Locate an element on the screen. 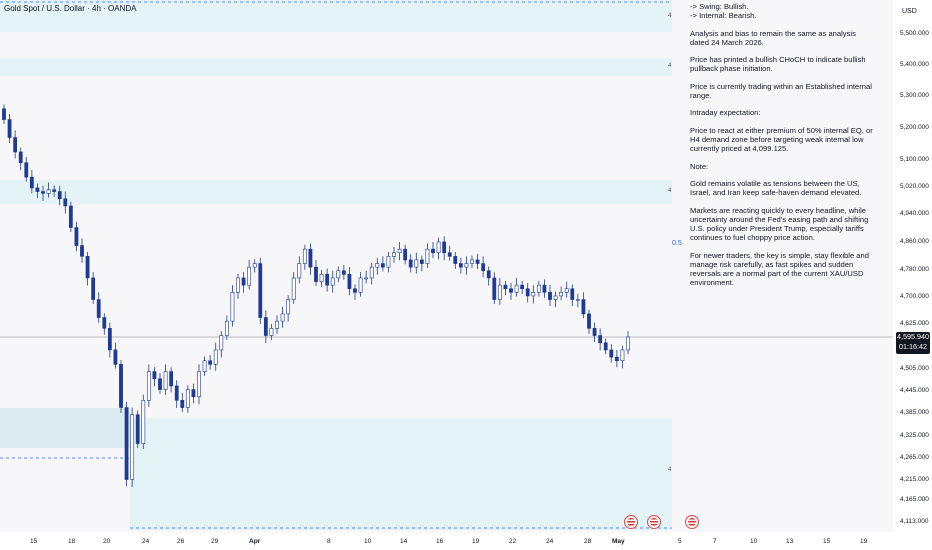 The height and width of the screenshot is (550, 932). price-tick: 4,625.000 is located at coordinates (914, 323).